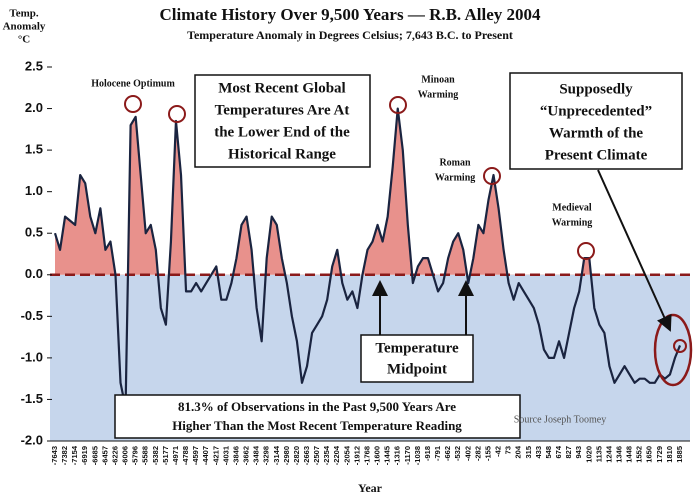  I want to click on x-tick-label: -4407, so click(205, 455).